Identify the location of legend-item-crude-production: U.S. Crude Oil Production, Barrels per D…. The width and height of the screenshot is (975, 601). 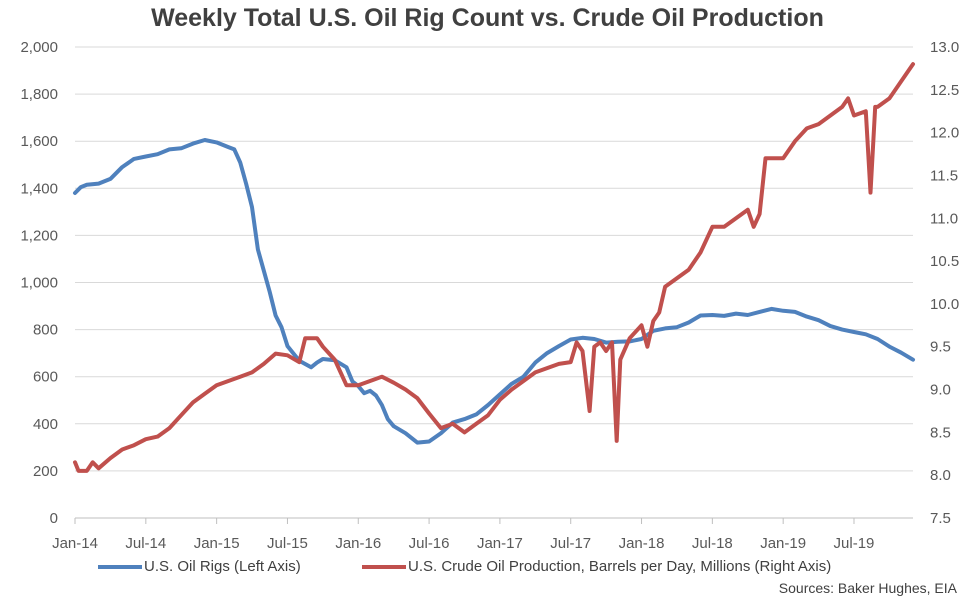
(596, 566).